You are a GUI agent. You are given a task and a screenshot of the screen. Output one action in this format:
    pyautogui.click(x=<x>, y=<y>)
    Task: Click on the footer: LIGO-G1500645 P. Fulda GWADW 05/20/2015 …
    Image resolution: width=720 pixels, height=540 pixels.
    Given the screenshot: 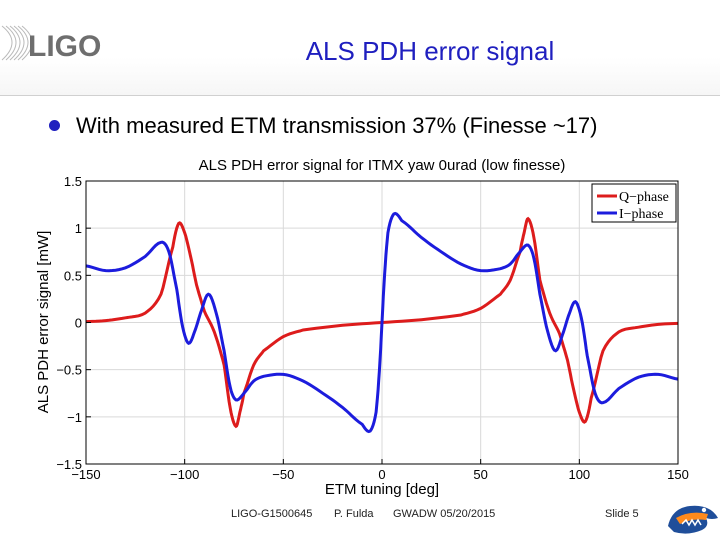 What is the action you would take?
    pyautogui.click(x=360, y=516)
    